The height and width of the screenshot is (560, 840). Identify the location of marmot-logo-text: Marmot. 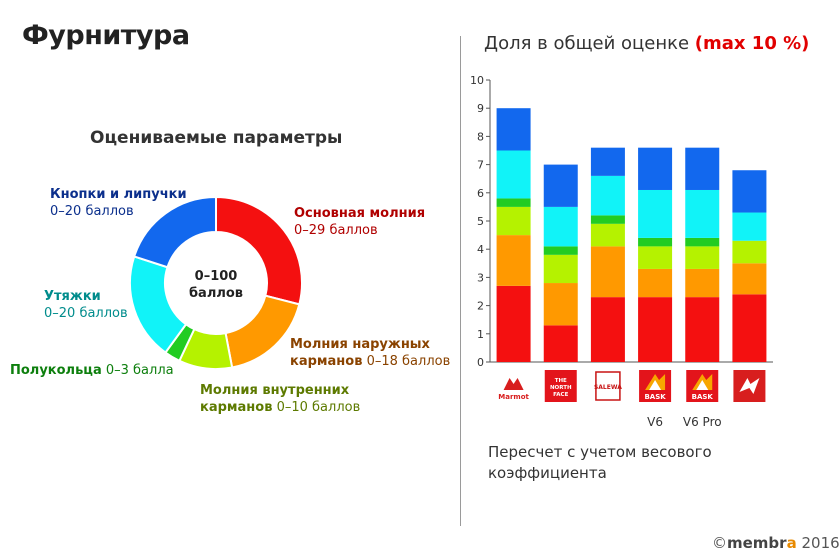
(513, 397).